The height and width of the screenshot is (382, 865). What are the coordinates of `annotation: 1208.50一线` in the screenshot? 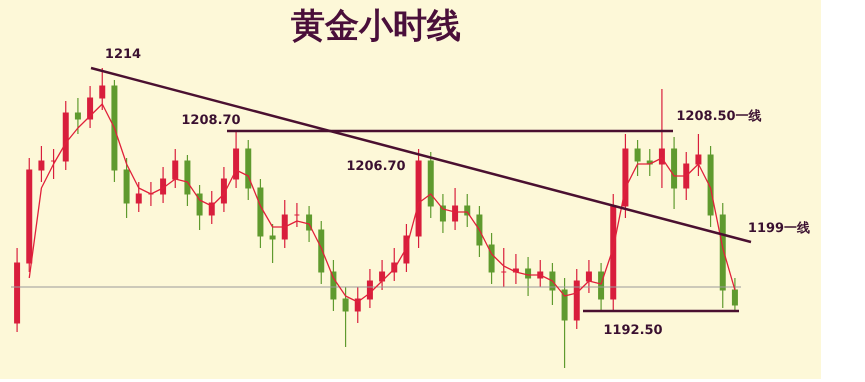 It's located at (719, 116).